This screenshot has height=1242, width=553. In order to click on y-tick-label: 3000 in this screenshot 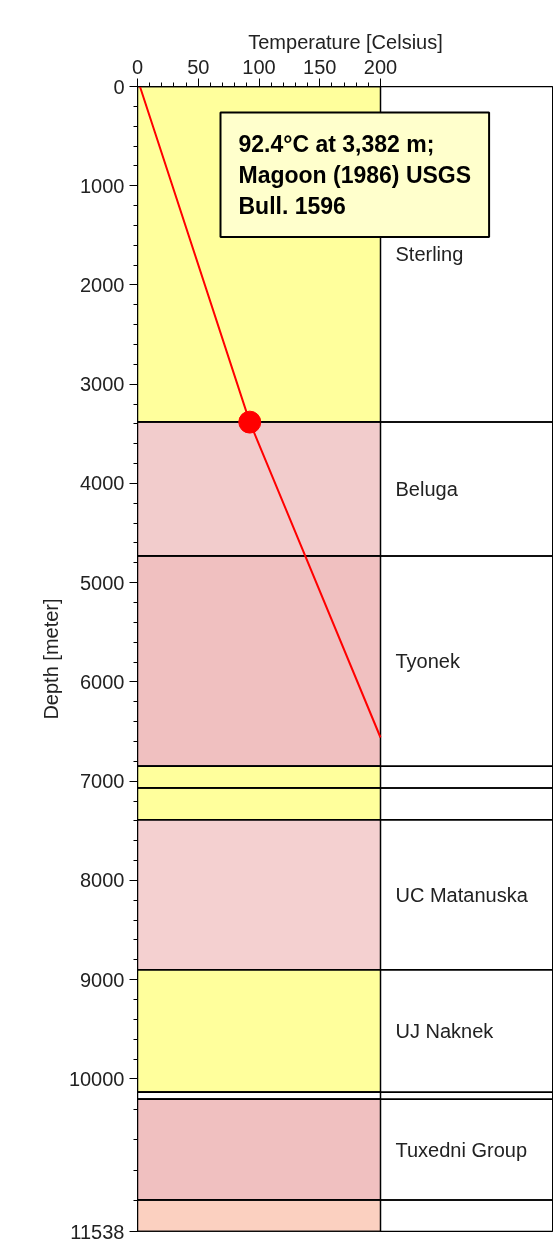, I will do `click(102, 384)`.